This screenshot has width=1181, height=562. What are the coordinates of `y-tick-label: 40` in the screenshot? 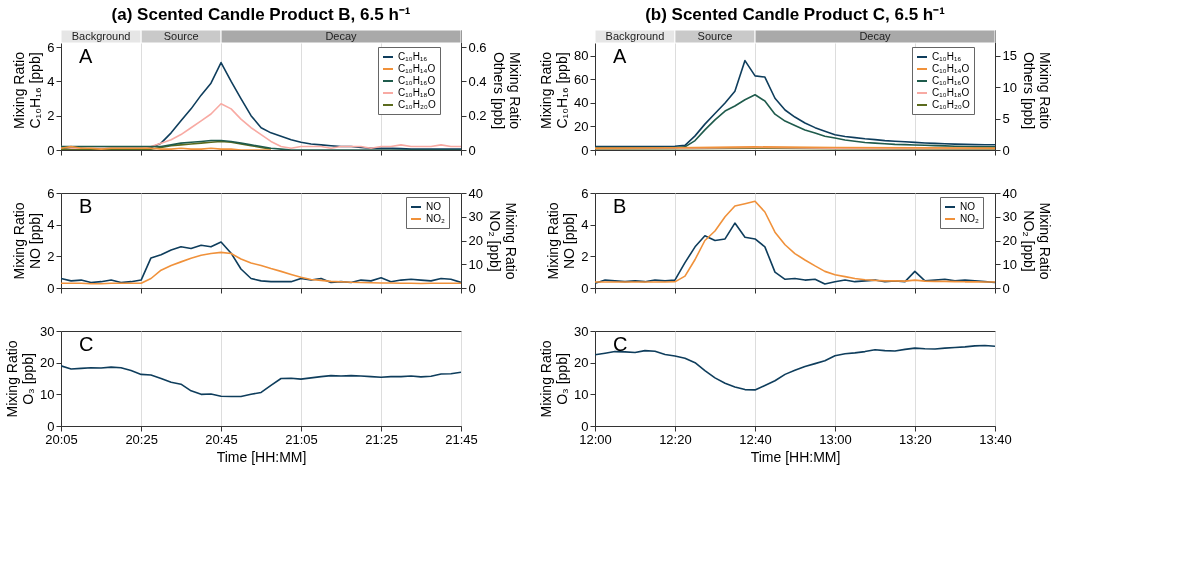 It's located at (581, 103).